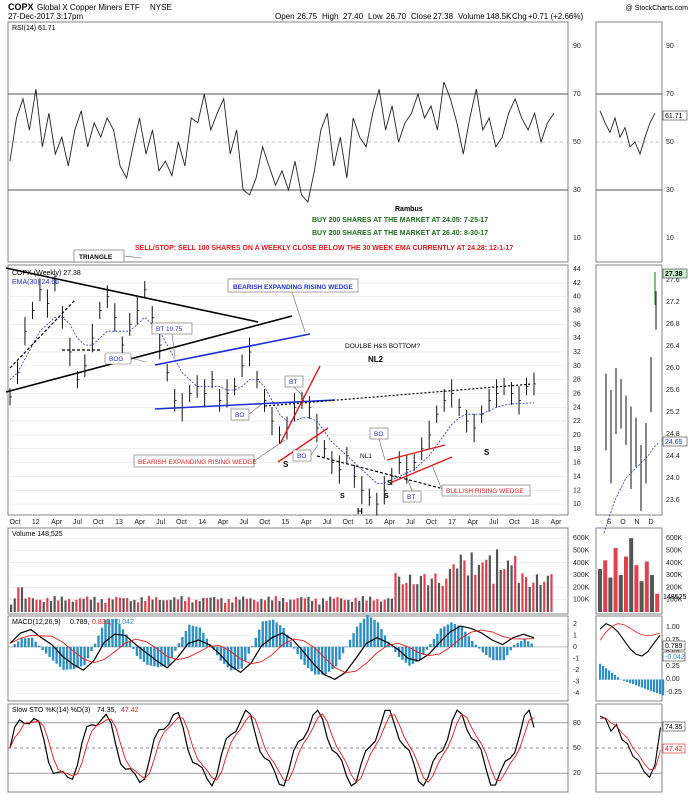 The image size is (696, 800). I want to click on volume-label: Volume, so click(471, 16).